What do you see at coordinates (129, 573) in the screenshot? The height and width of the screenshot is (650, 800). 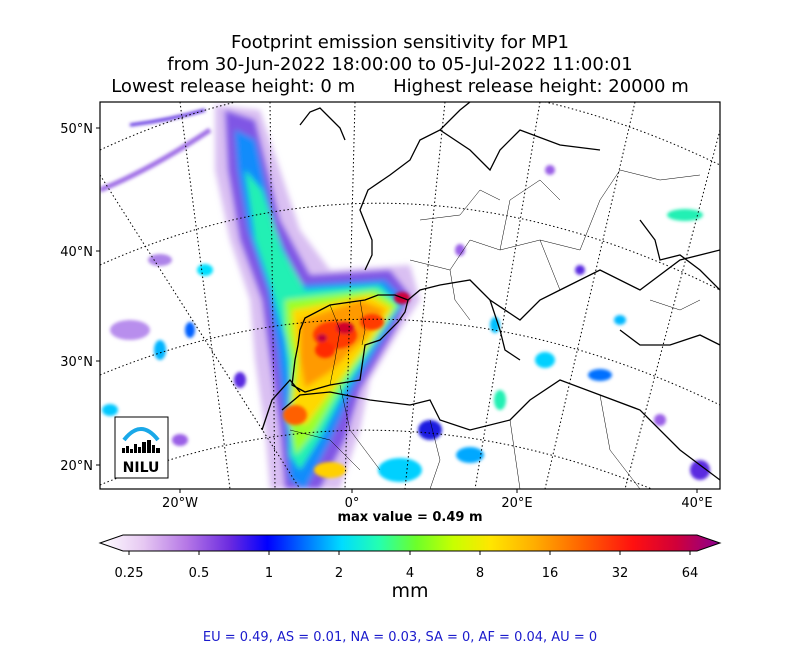 I see `colorbar-tick-label: 0.25` at bounding box center [129, 573].